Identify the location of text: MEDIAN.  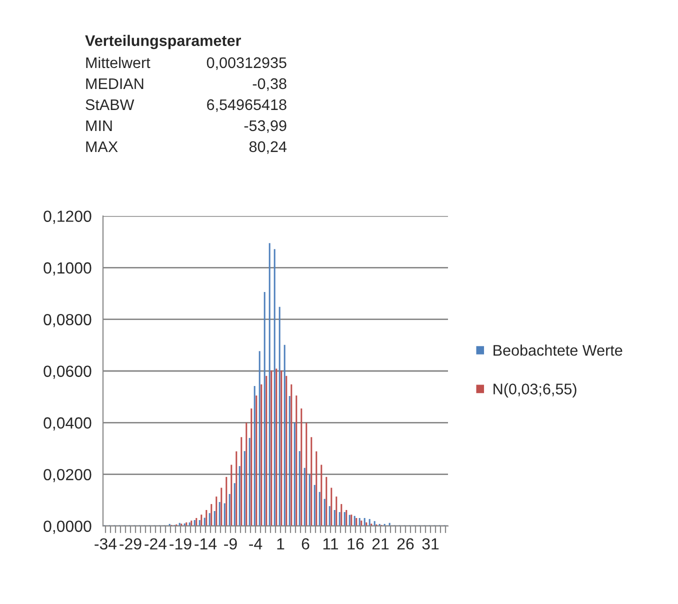
(115, 83).